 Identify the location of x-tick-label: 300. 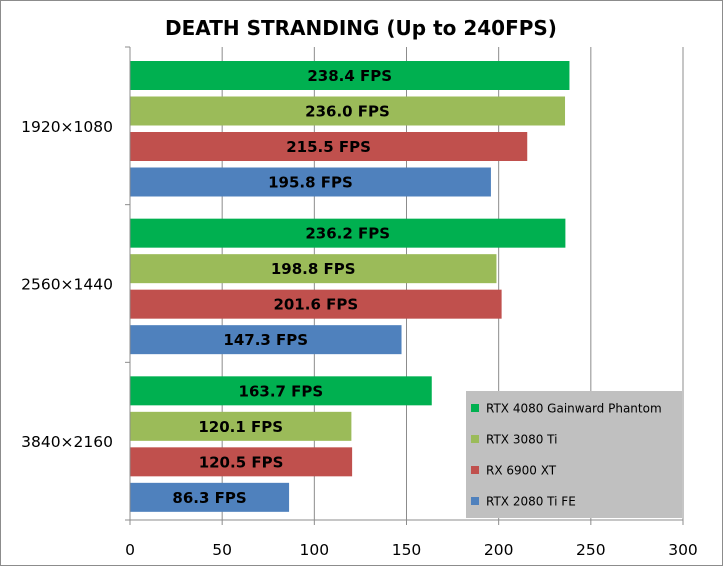
(683, 550).